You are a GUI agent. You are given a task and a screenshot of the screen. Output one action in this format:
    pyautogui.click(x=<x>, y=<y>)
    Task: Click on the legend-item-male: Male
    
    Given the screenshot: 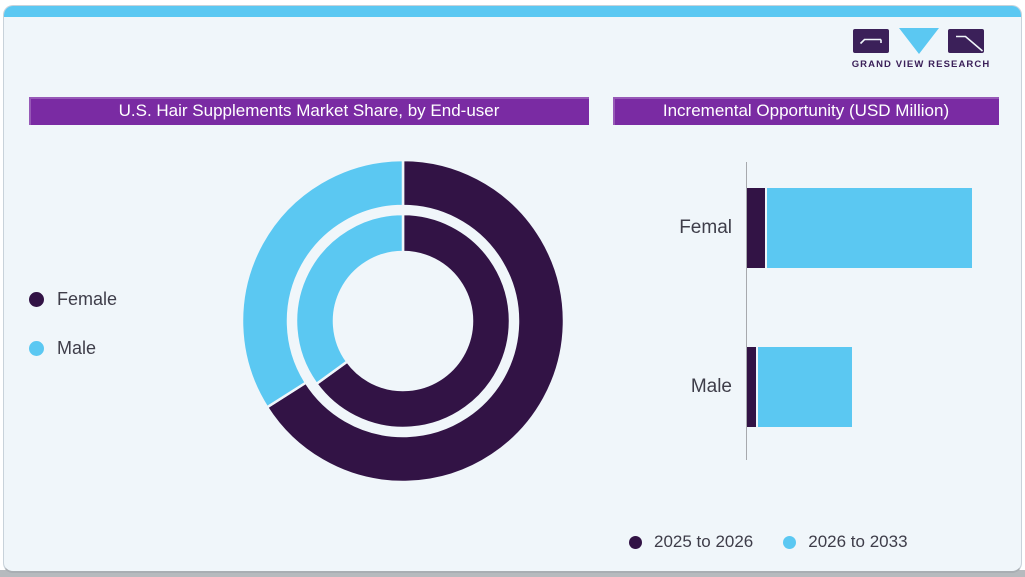 What is the action you would take?
    pyautogui.click(x=73, y=347)
    